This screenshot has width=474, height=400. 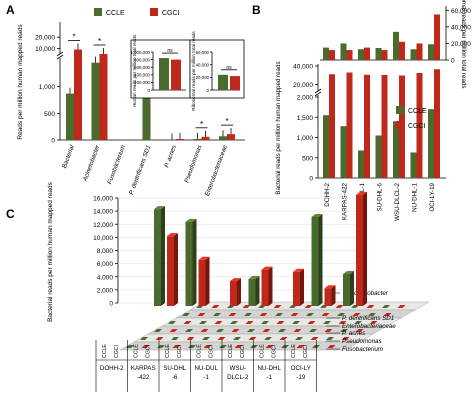 I want to click on b-top-ytick-label: 20,000, so click(x=461, y=44).